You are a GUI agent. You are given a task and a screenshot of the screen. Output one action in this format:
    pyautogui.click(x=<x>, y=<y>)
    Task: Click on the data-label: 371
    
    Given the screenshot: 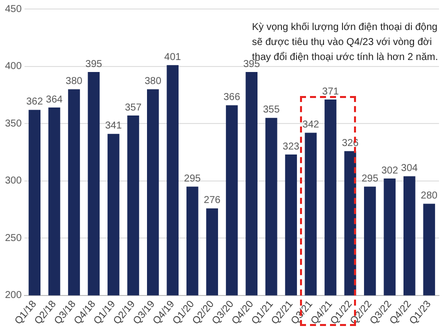 What is the action you would take?
    pyautogui.click(x=331, y=92)
    